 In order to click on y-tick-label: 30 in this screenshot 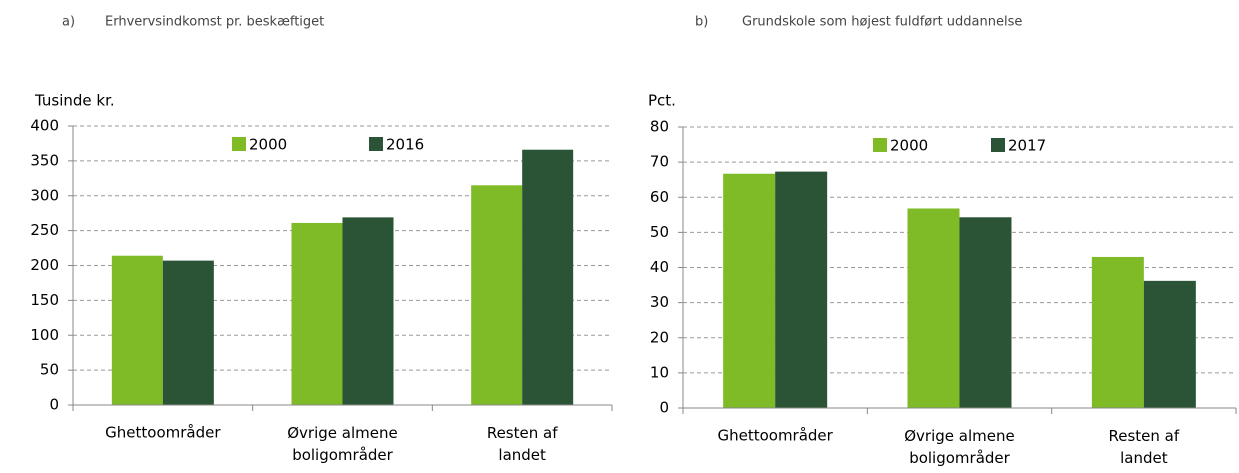, I will do `click(659, 302)`.